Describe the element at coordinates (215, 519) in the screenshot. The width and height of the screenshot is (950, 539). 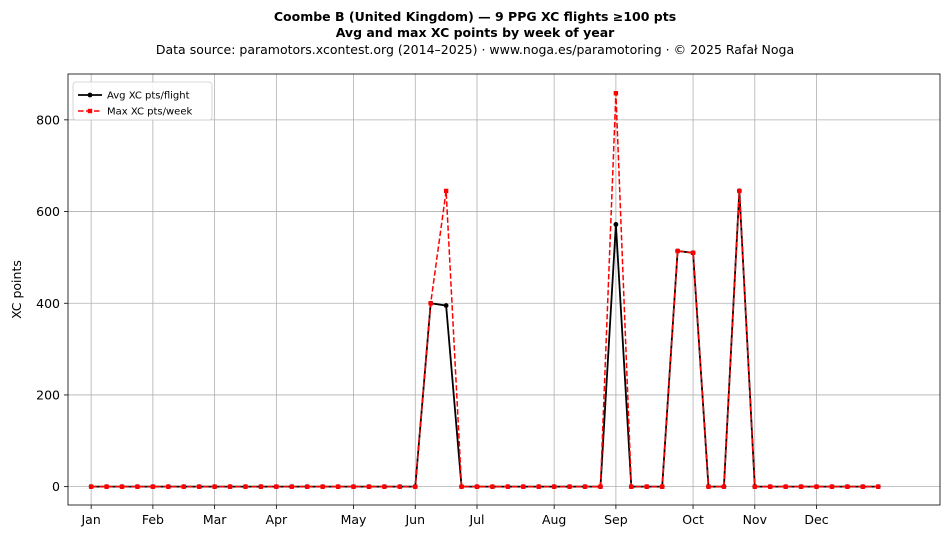
I see `x-tick-label: Mar` at that location.